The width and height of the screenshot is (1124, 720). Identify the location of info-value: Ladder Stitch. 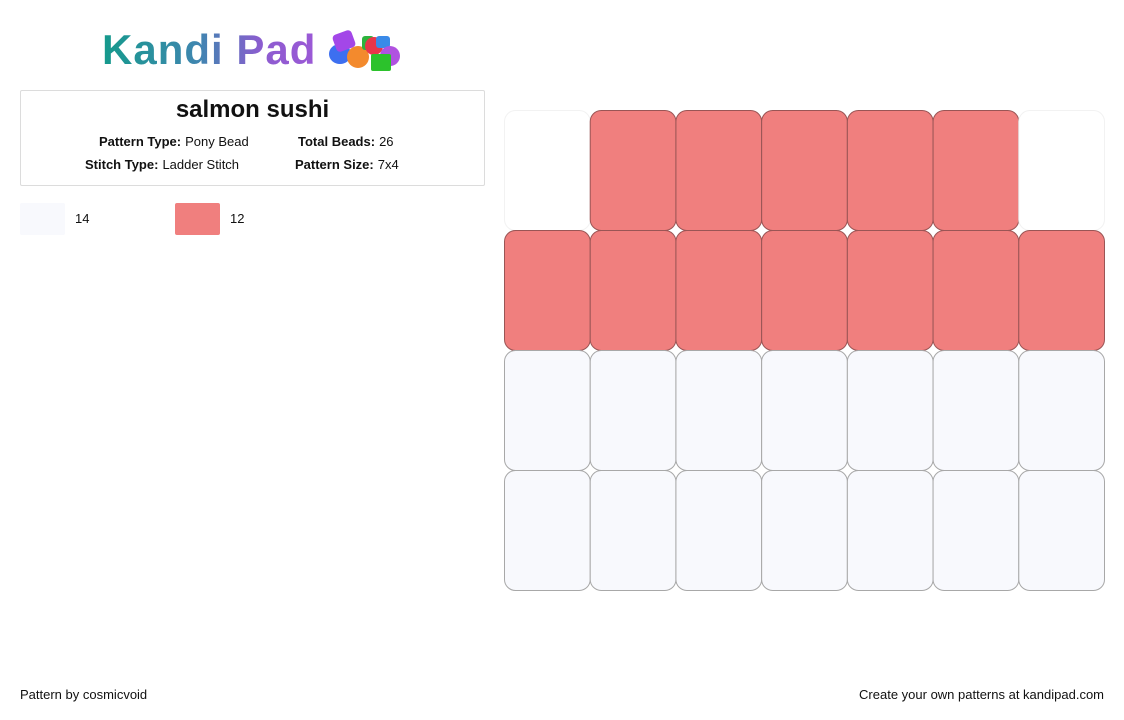
(201, 164).